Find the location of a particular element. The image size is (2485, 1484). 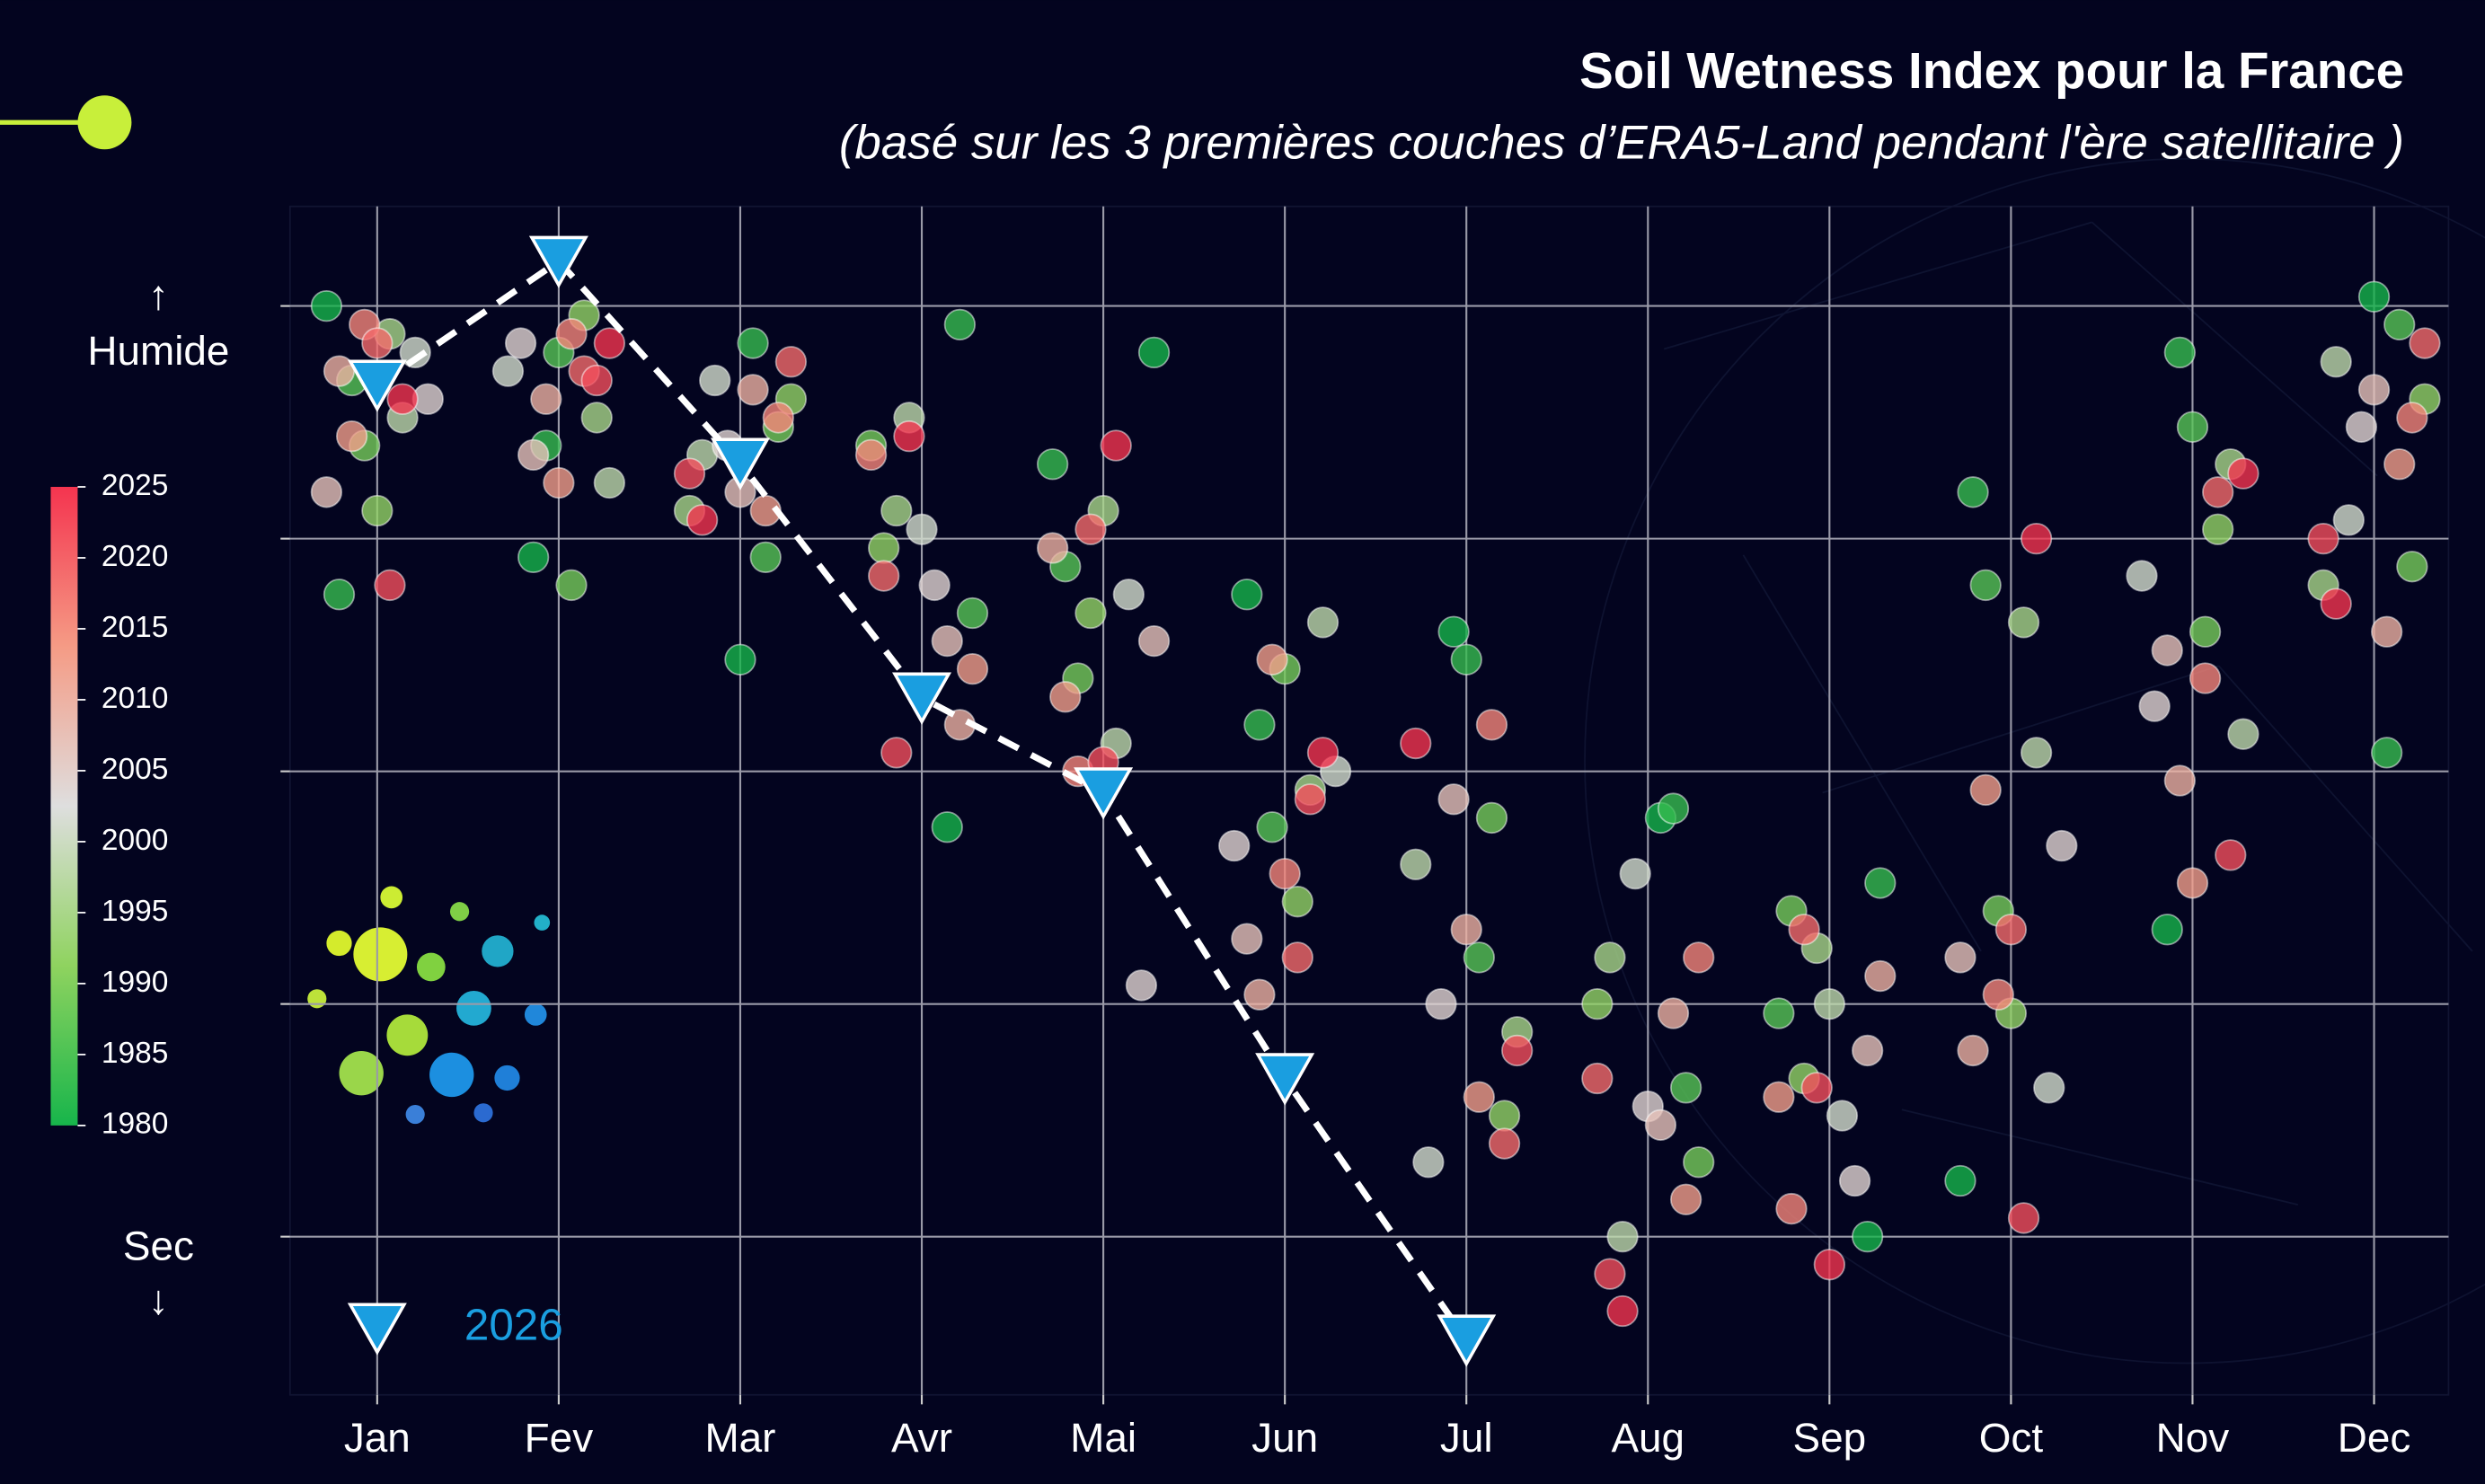

colorbar-tick-label: 1995 is located at coordinates (135, 911).